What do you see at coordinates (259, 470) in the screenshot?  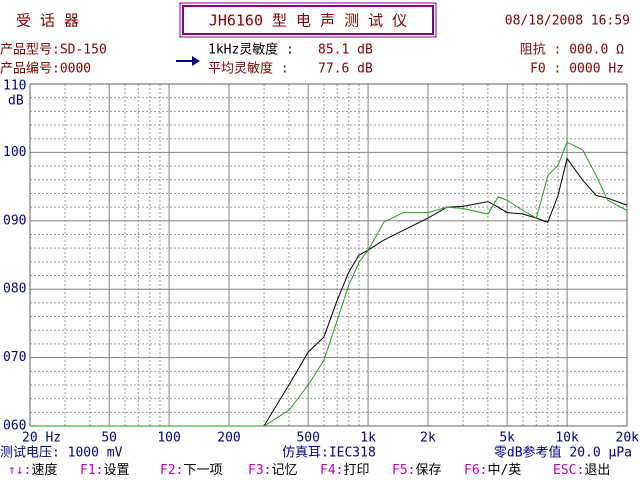 I see `key-name: F3:` at bounding box center [259, 470].